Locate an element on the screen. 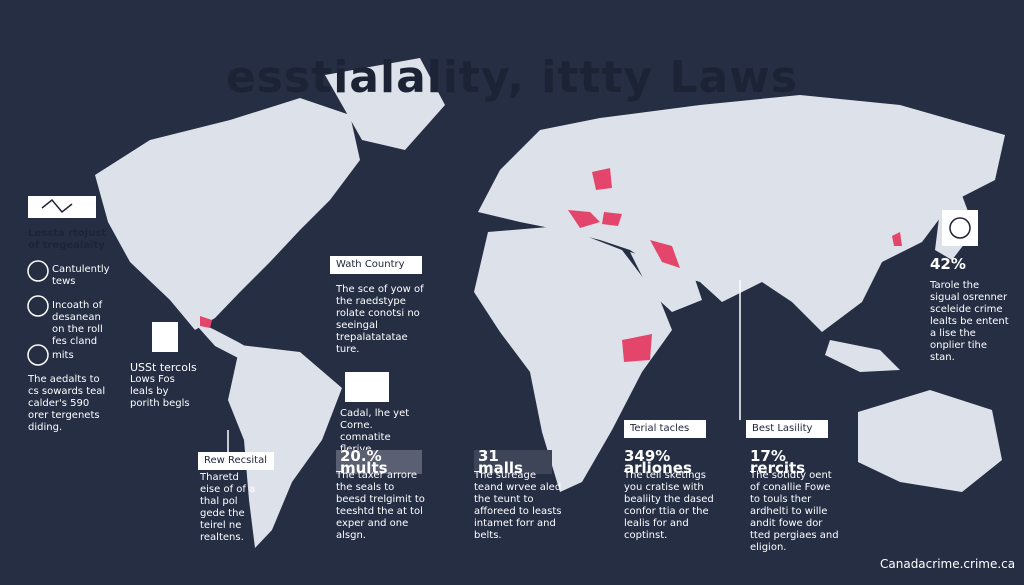 This screenshot has height=585, width=1024. source: Canadacrime.crime.ca is located at coordinates (948, 564).